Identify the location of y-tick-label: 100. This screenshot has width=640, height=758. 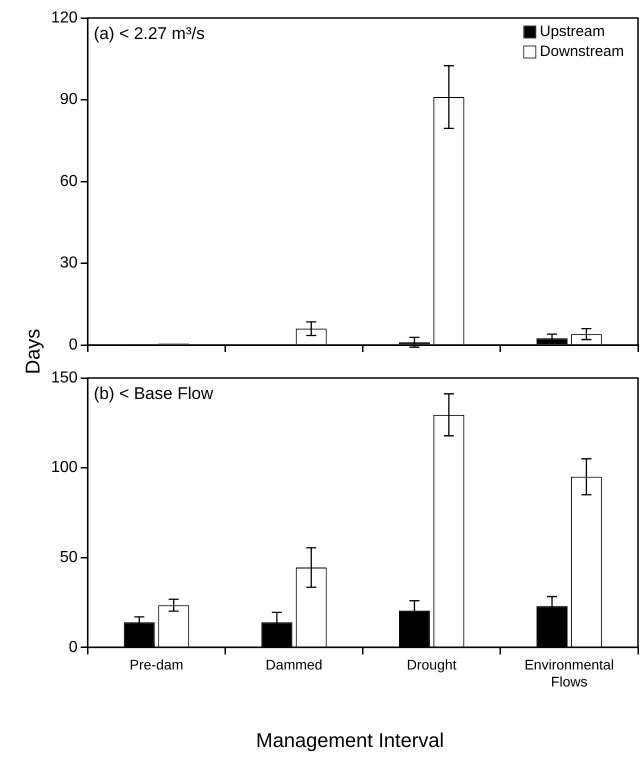
(64, 467).